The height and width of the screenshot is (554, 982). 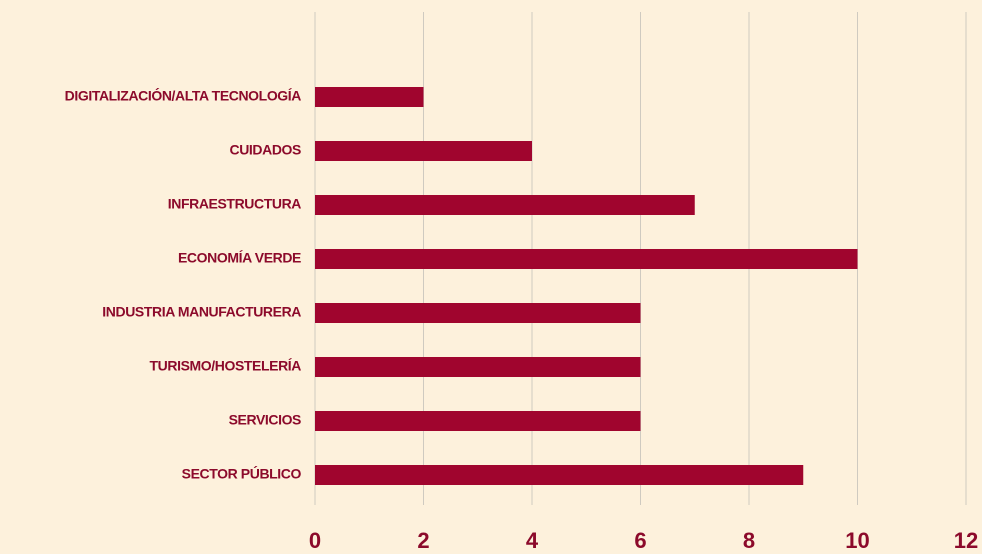 What do you see at coordinates (315, 540) in the screenshot?
I see `x-tick-label: 0` at bounding box center [315, 540].